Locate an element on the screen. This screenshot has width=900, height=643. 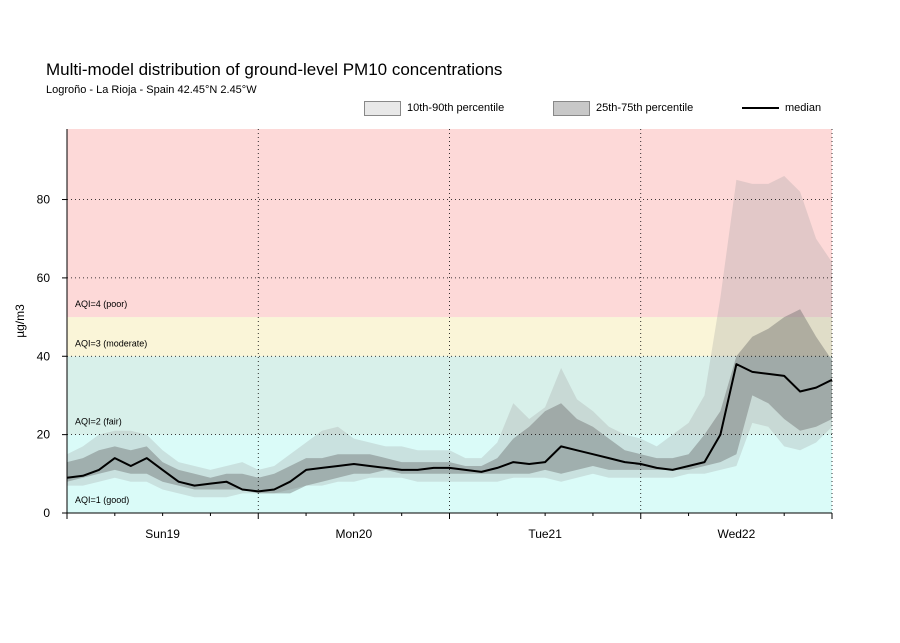
legend-label-p25-p75: 25th-75th percentile is located at coordinates (645, 108).